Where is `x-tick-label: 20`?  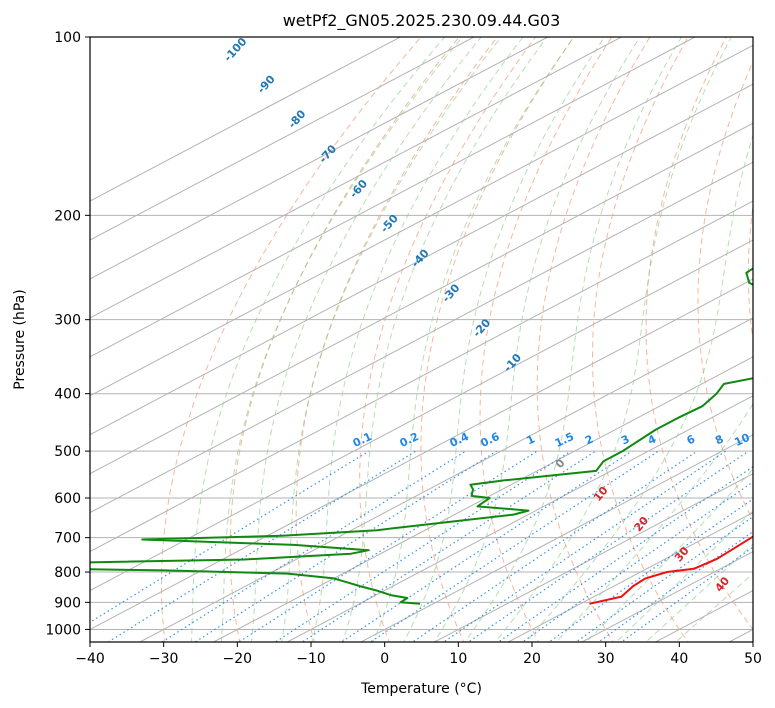
x-tick-label: 20 is located at coordinates (532, 659).